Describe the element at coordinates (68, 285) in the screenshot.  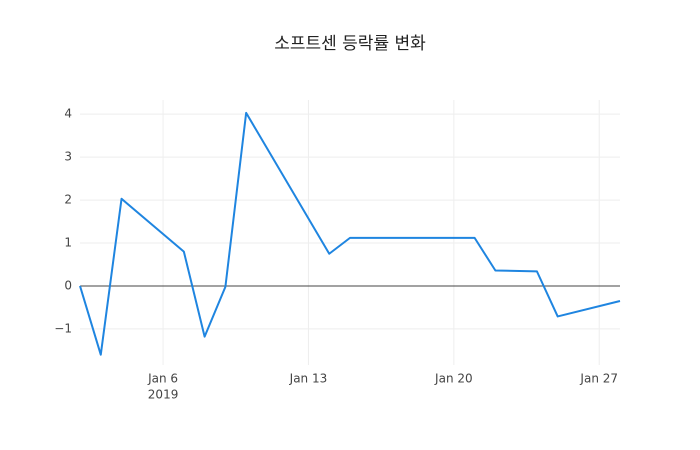
I see `y-tick-label: 0` at that location.